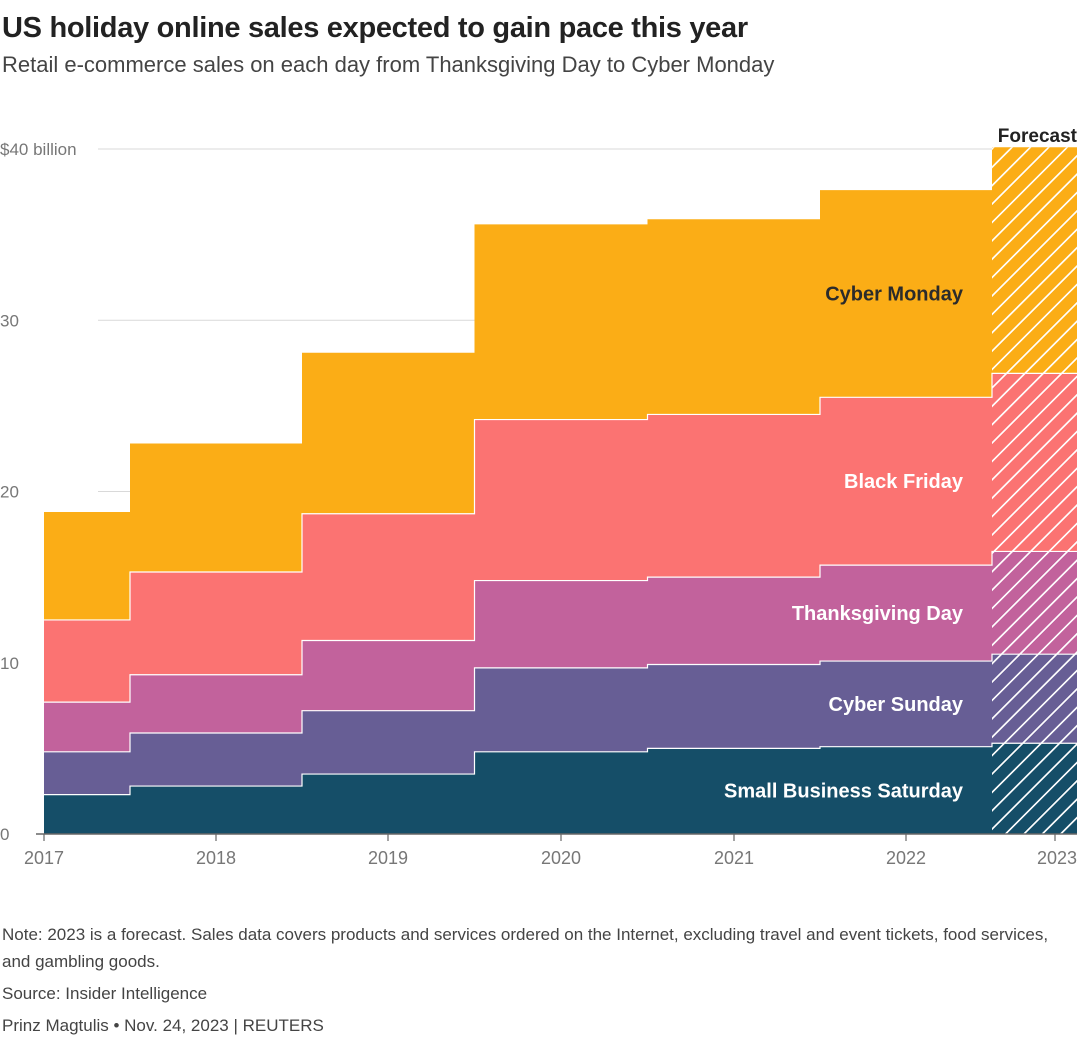 The width and height of the screenshot is (1080, 1042). Describe the element at coordinates (561, 858) in the screenshot. I see `x-tick-label-2020: 2020` at that location.